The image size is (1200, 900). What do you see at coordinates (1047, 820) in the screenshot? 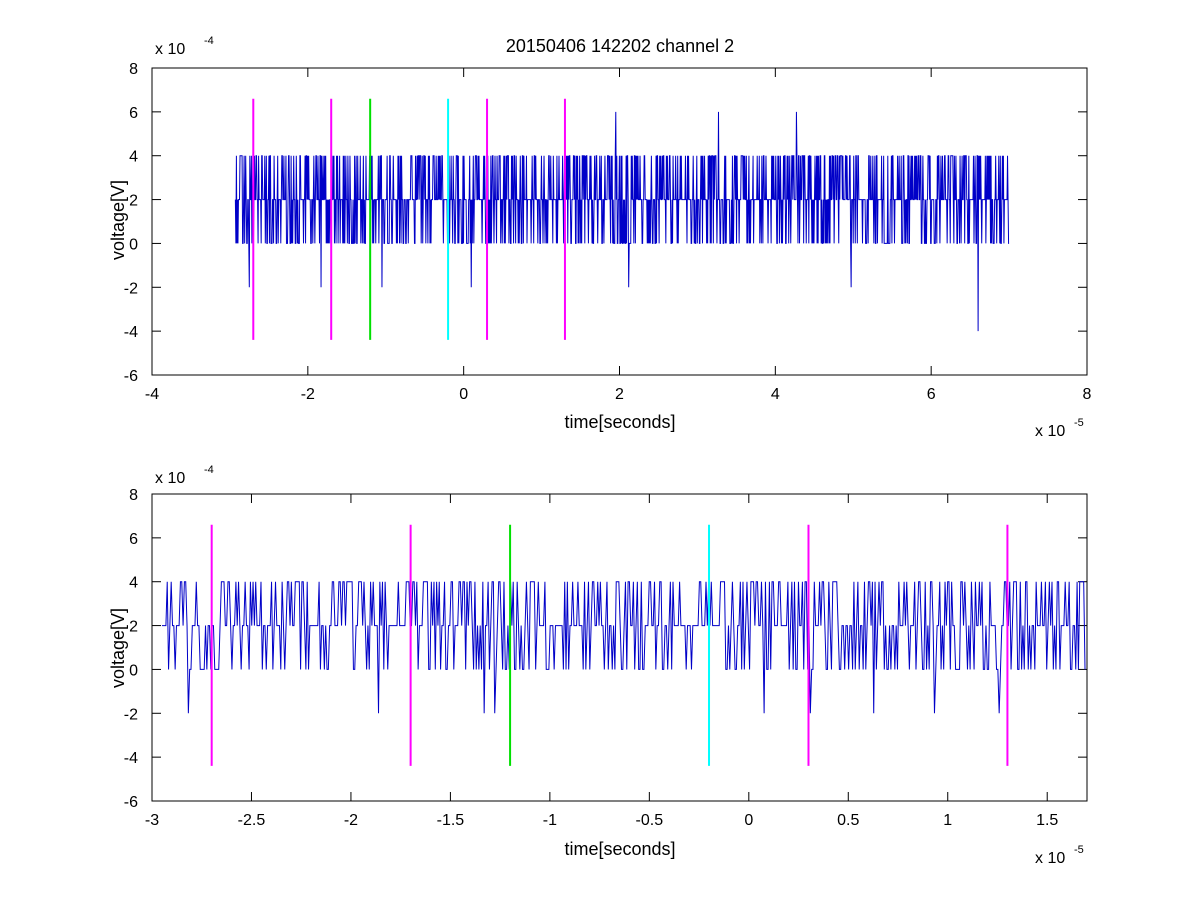
I see `x-tick-label: 1.5` at bounding box center [1047, 820].